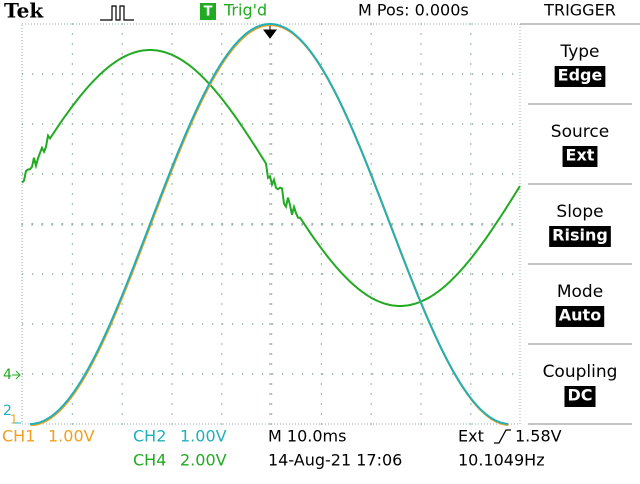  What do you see at coordinates (538, 436) in the screenshot?
I see `trigger-level: 1.58V` at bounding box center [538, 436].